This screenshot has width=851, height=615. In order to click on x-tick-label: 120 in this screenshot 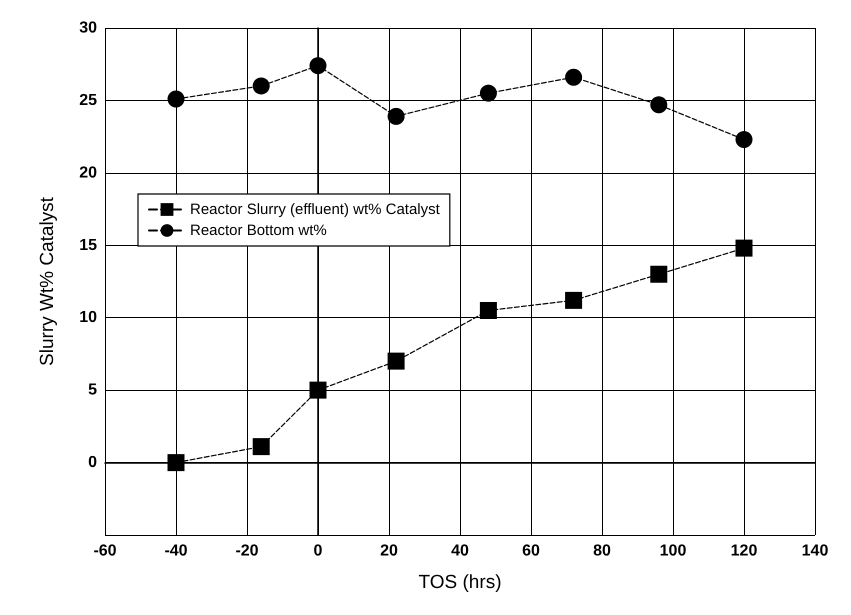, I will do `click(744, 551)`.